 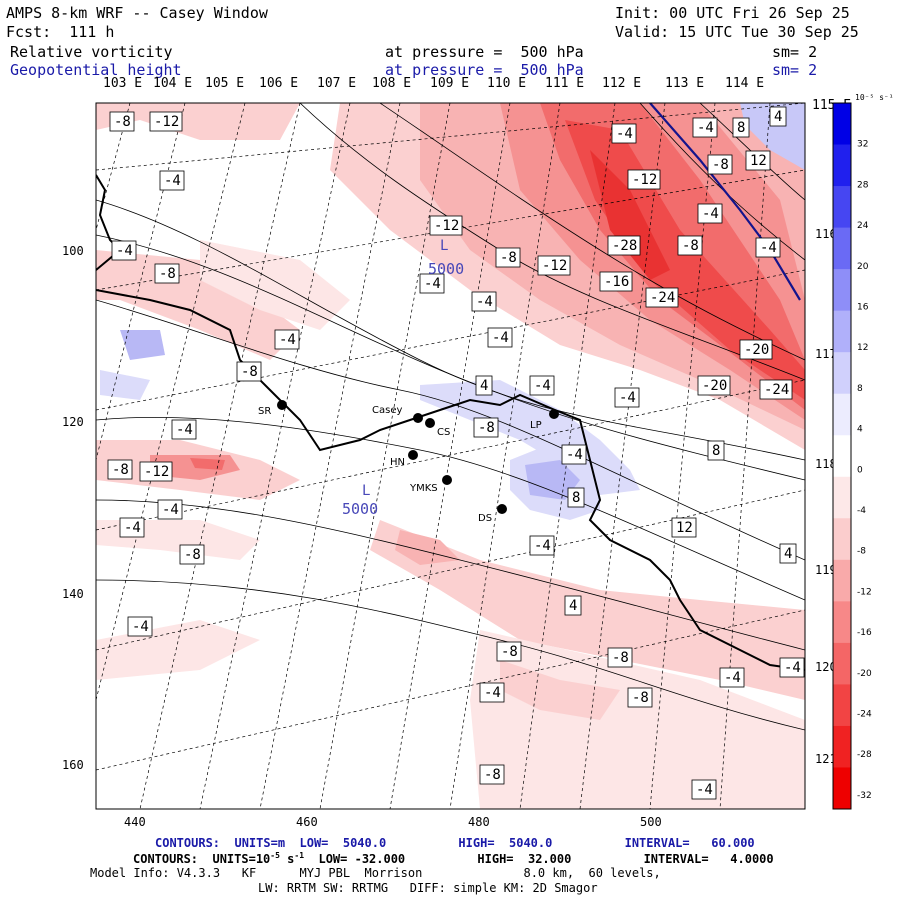 I want to click on longitude-label: 110 E, so click(x=507, y=83).